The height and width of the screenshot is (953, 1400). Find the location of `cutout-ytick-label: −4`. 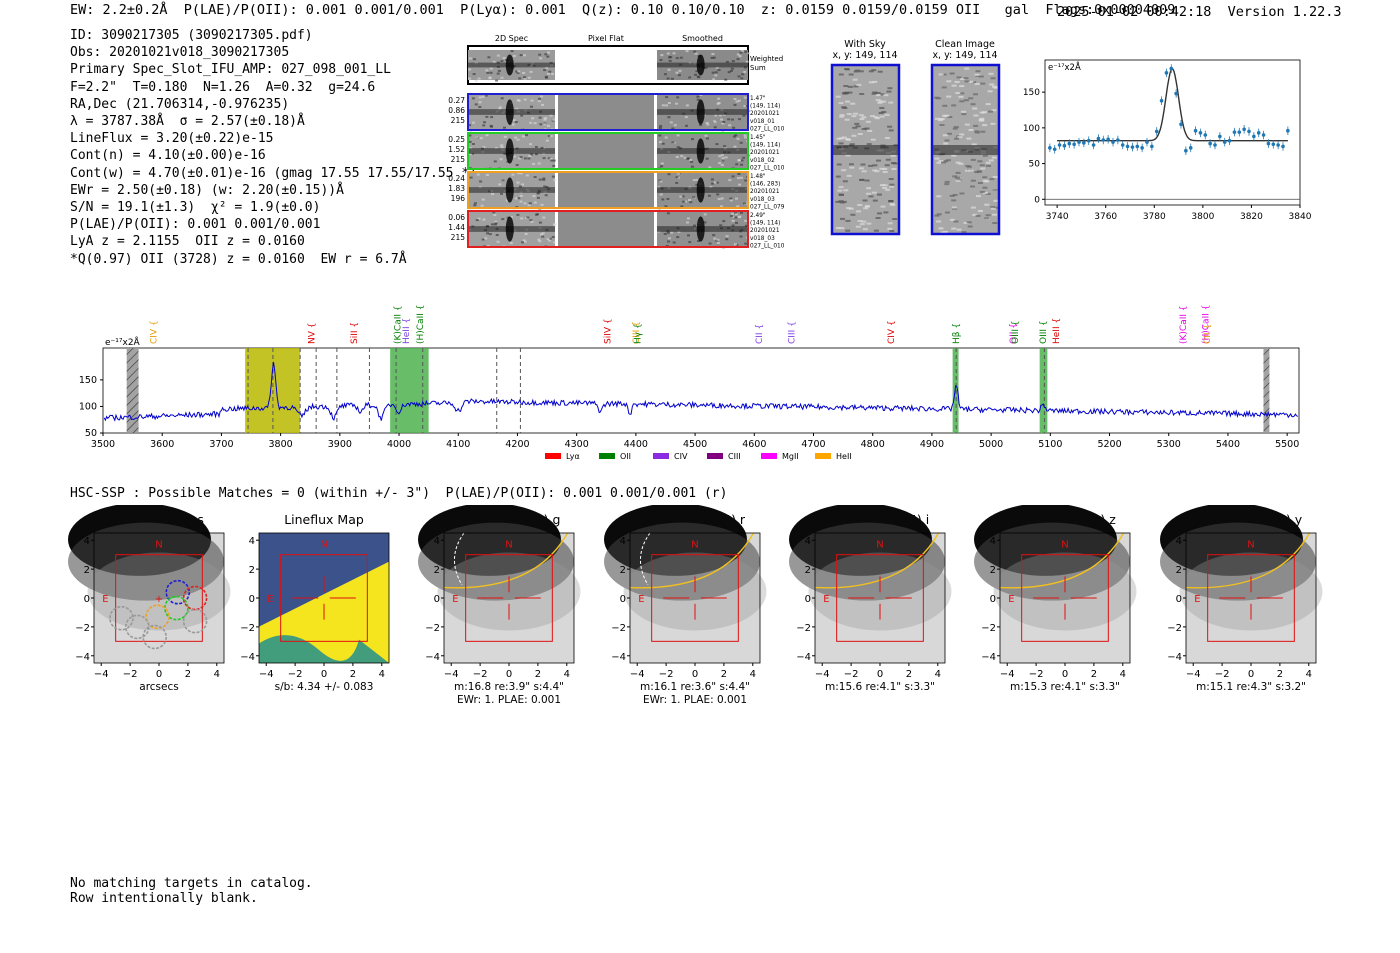

cutout-ytick-label: −4 is located at coordinates (988, 657).